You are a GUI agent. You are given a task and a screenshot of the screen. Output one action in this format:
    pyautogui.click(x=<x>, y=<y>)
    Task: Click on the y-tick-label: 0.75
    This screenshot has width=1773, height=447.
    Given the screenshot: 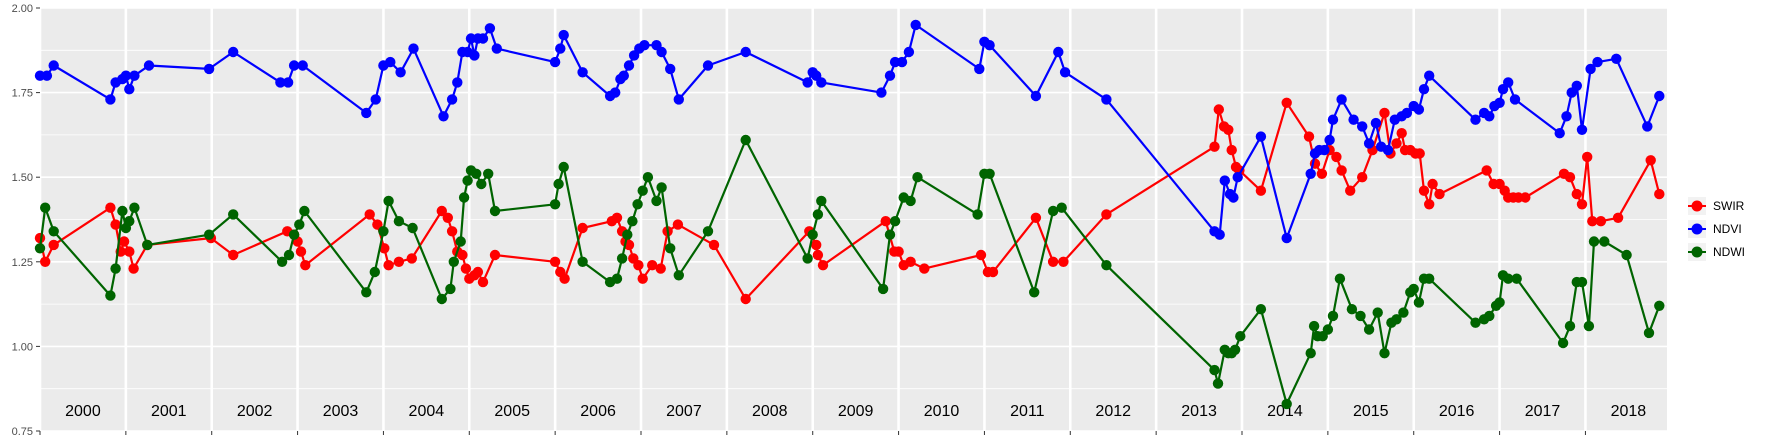 What is the action you would take?
    pyautogui.click(x=22, y=432)
    